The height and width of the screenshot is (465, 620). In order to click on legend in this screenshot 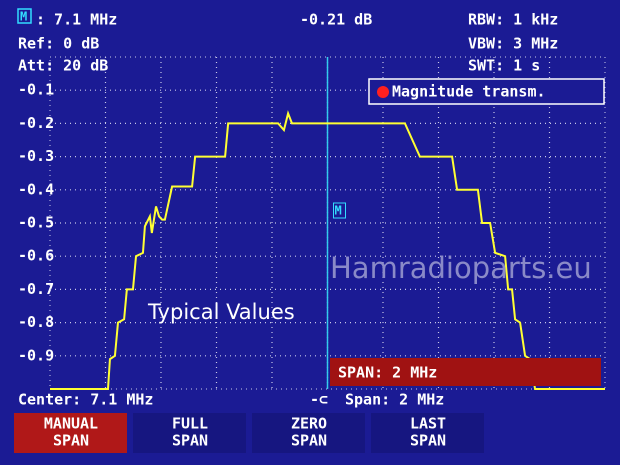, I will do `click(486, 91)`.